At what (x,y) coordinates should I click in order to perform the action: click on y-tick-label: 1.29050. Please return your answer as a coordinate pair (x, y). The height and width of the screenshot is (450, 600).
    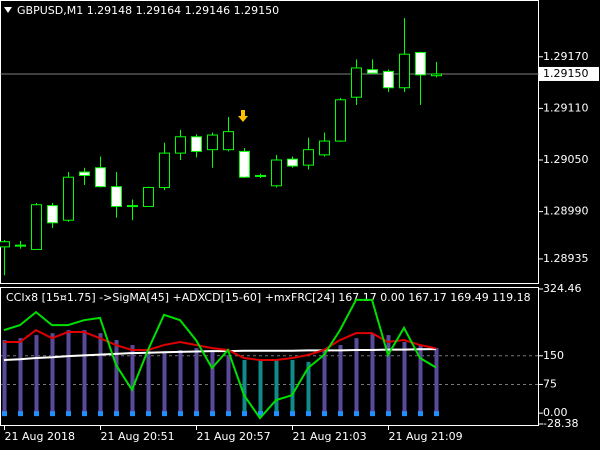
    Looking at the image, I should click on (566, 159).